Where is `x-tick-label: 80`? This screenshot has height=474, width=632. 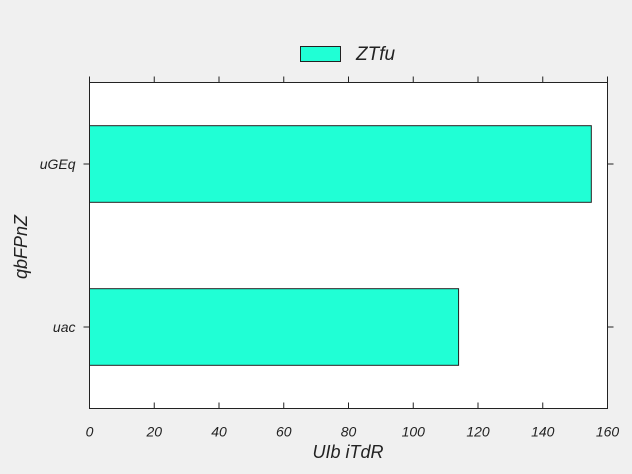 x-tick-label: 80 is located at coordinates (349, 432).